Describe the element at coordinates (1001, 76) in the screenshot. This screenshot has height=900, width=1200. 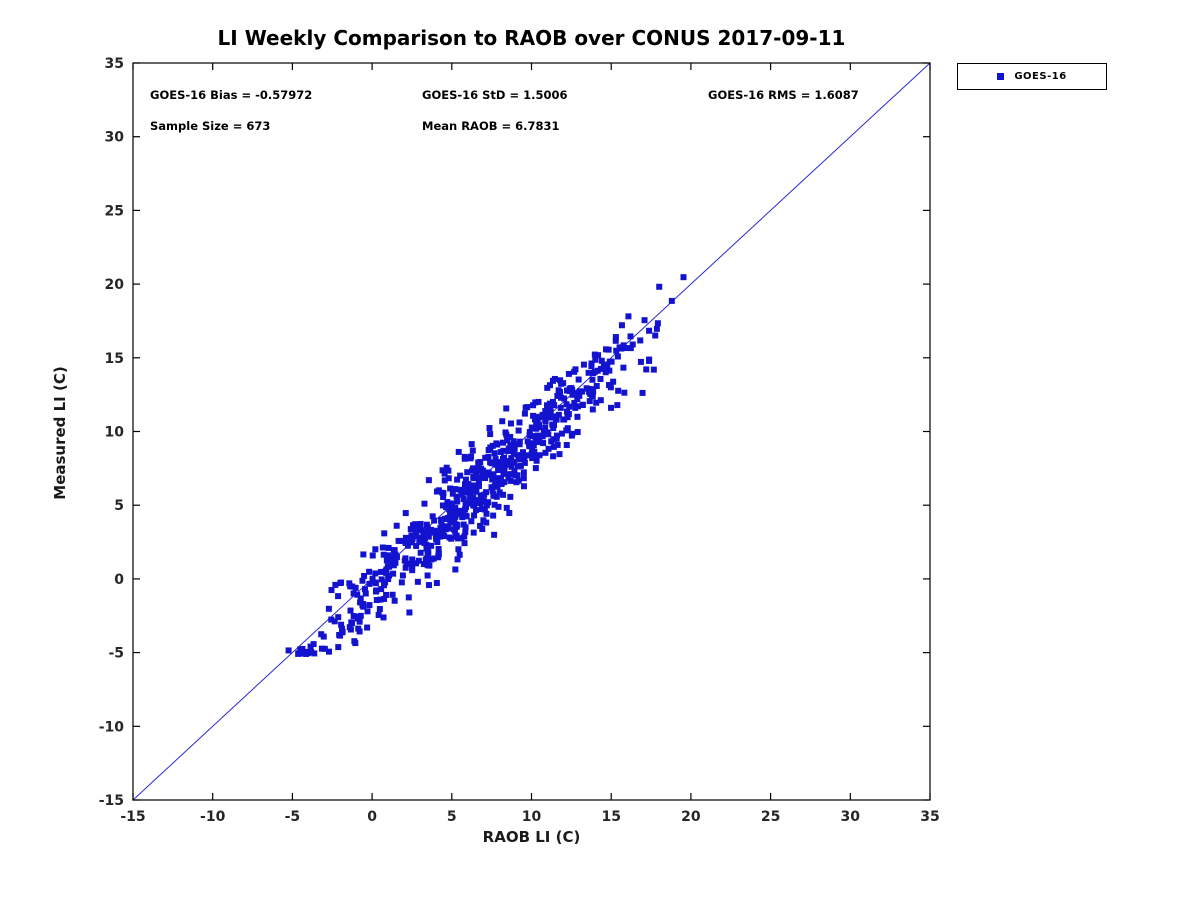
I see `legend-marker-icon` at that location.